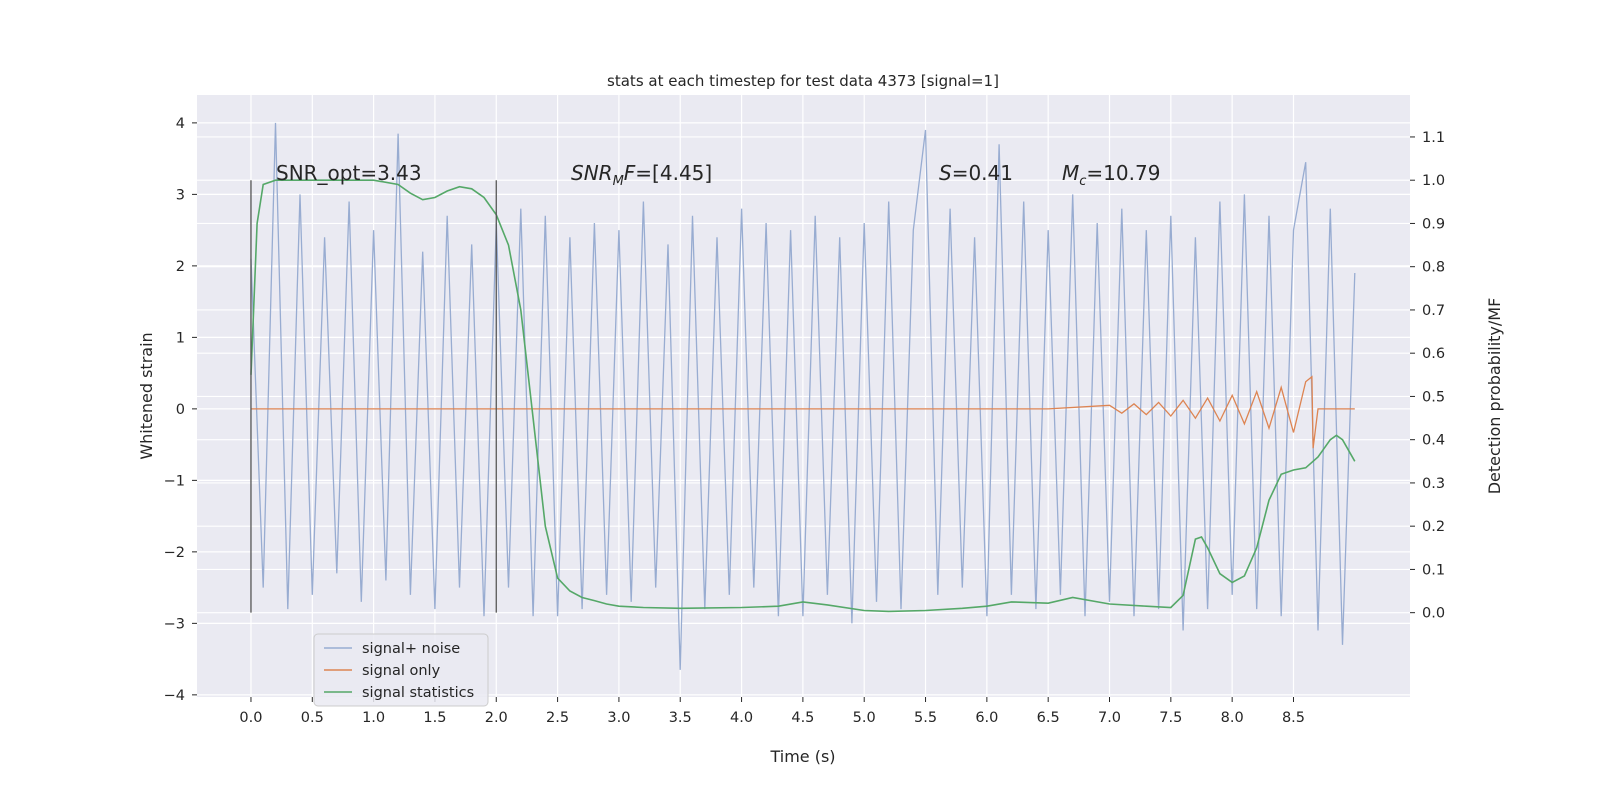 This screenshot has height=800, width=1600. Describe the element at coordinates (592, 173) in the screenshot. I see `annotation-part: SNR` at that location.